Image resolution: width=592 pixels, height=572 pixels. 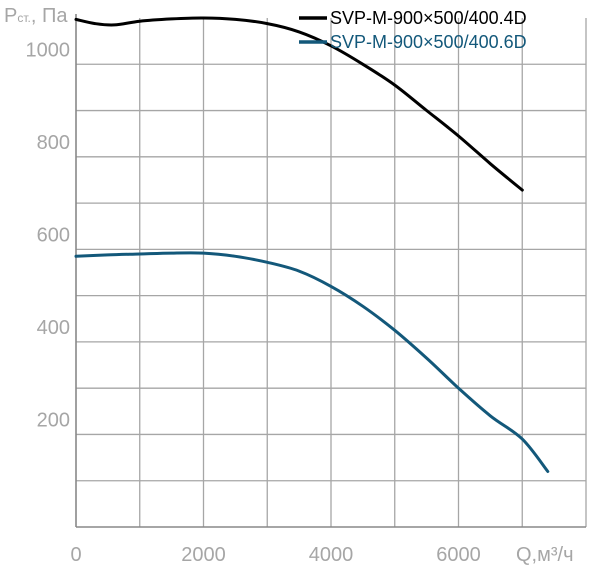 I want to click on y-axis-label-main: P, so click(x=10, y=16).